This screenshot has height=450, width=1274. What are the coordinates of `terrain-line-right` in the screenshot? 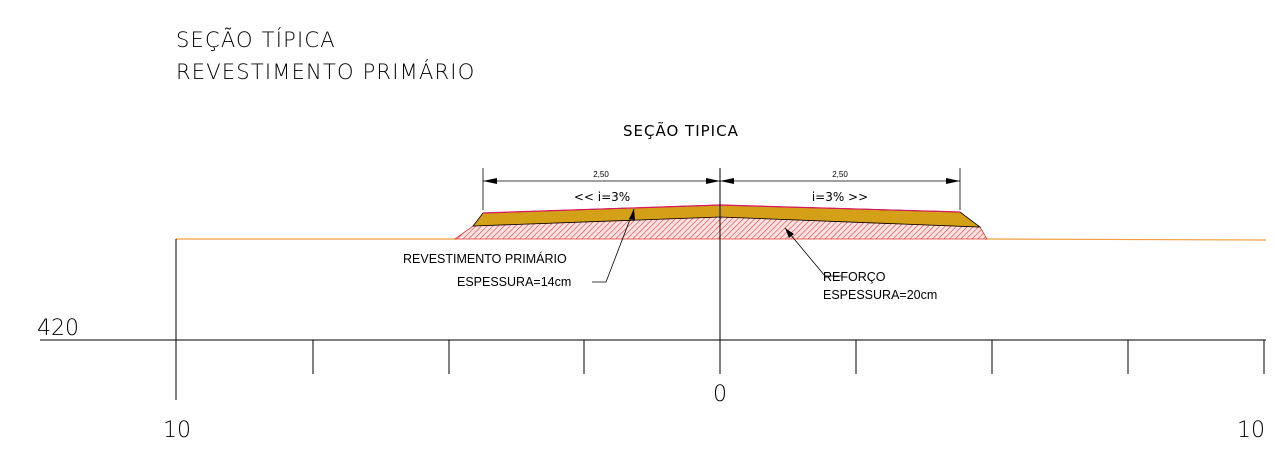 It's located at (1125, 239).